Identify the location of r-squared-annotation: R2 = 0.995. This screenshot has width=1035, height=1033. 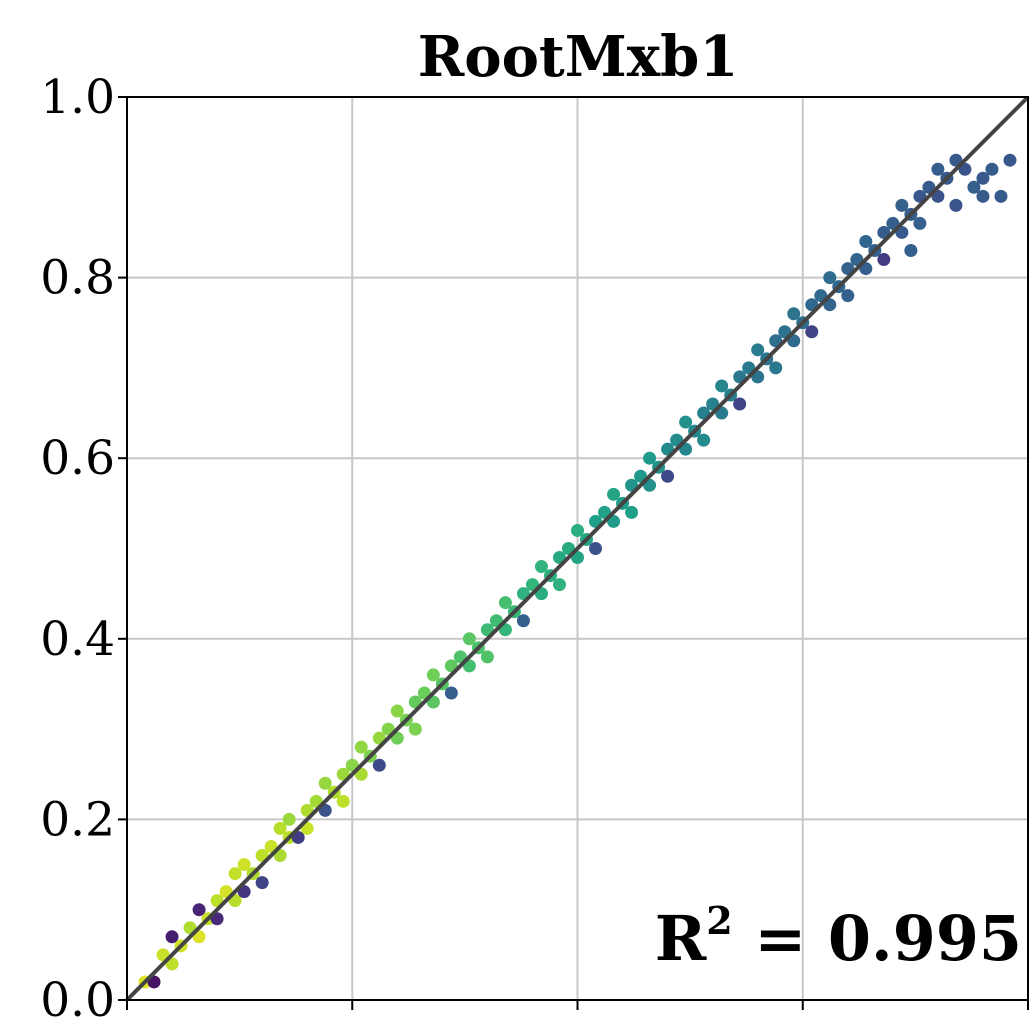
(838, 936).